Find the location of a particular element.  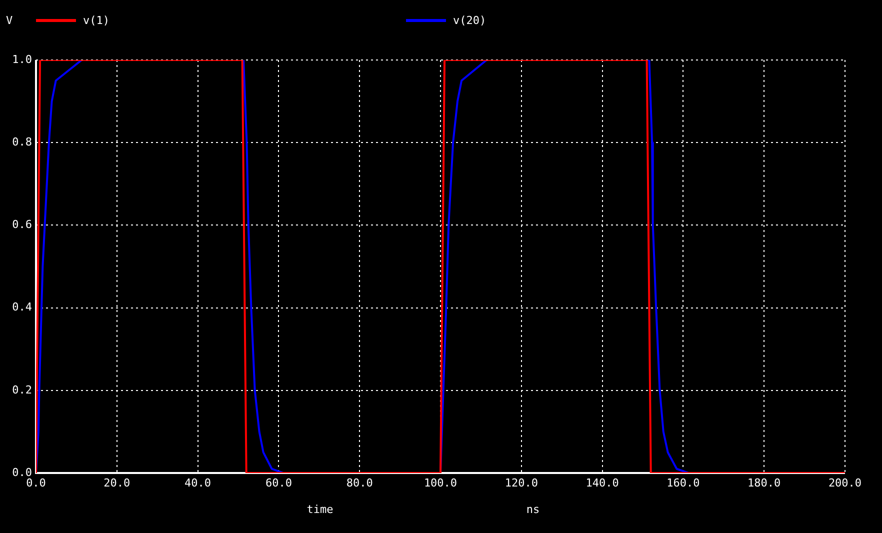

y-tick-label: 1.0 is located at coordinates (22, 59).